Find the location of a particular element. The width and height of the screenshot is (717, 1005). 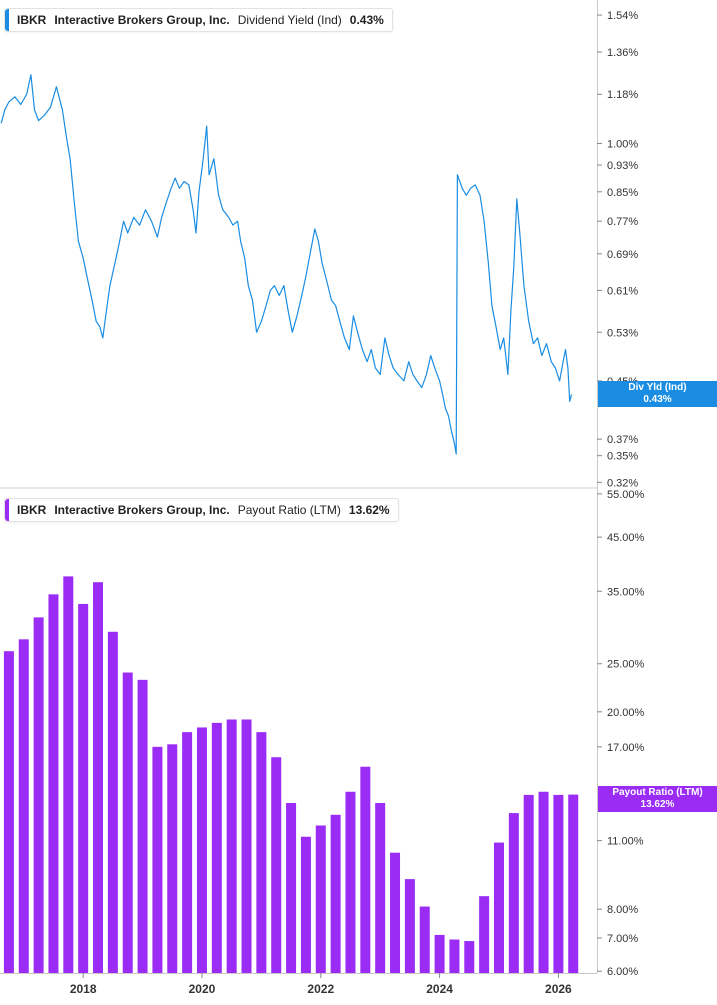

y-tick-label: 20.00% is located at coordinates (626, 713).